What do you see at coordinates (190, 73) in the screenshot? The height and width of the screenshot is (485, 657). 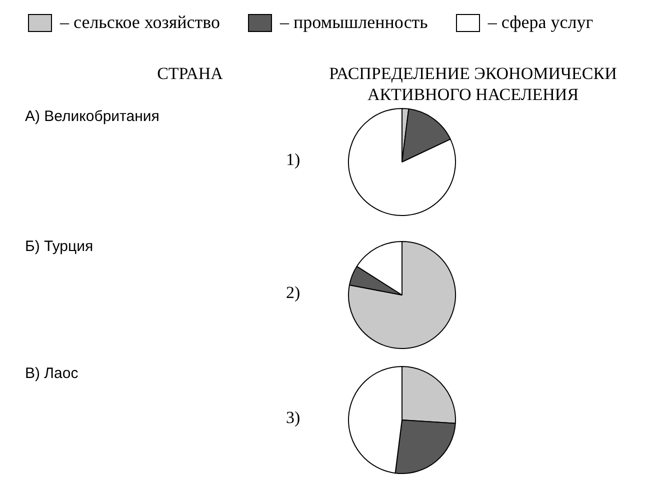 I see `text: СТРАНА` at bounding box center [190, 73].